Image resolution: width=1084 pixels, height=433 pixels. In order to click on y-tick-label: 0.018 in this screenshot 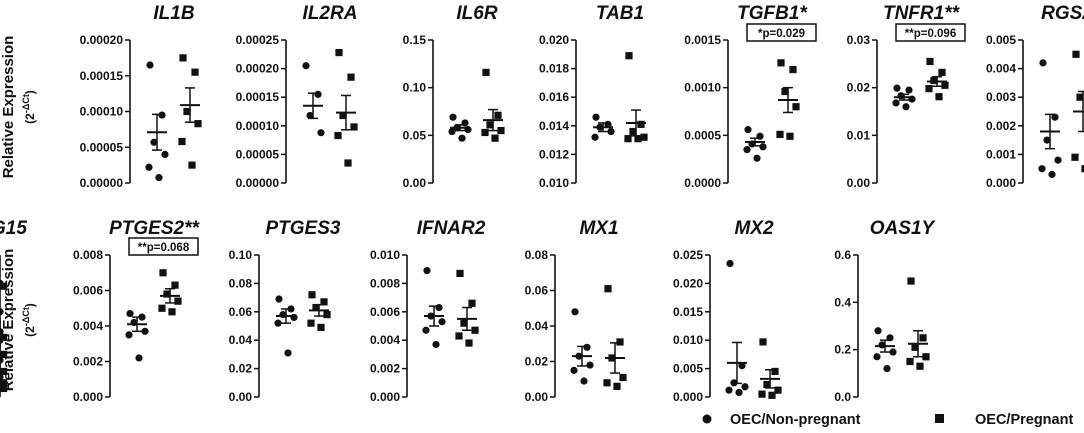, I will do `click(554, 69)`.